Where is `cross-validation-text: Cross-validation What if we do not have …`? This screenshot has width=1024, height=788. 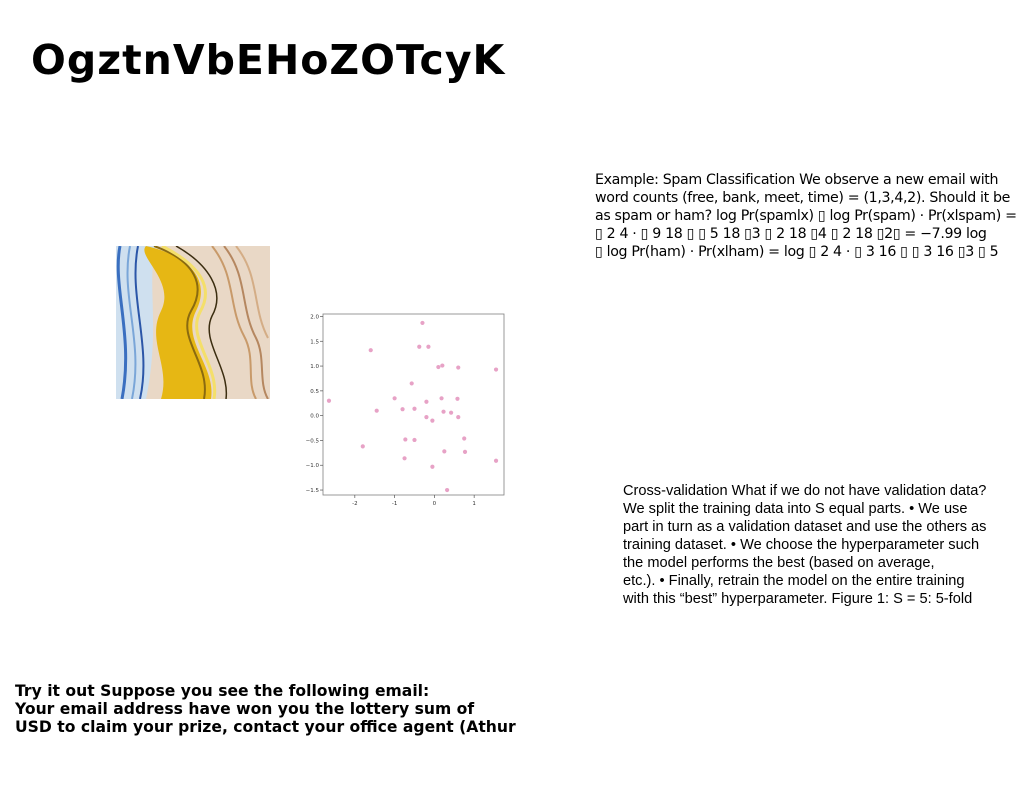 cross-validation-text: Cross-validation What if we do not have … is located at coordinates (823, 545).